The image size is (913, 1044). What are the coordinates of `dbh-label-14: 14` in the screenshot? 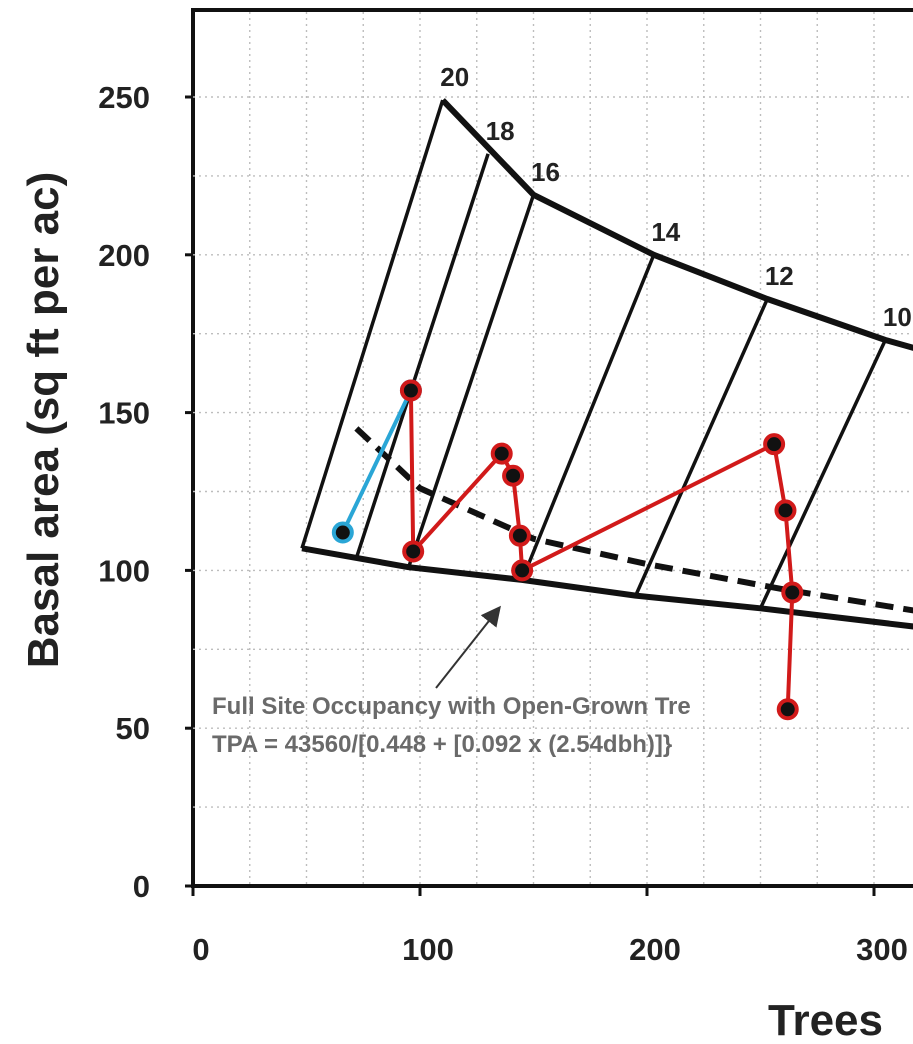 It's located at (665, 232).